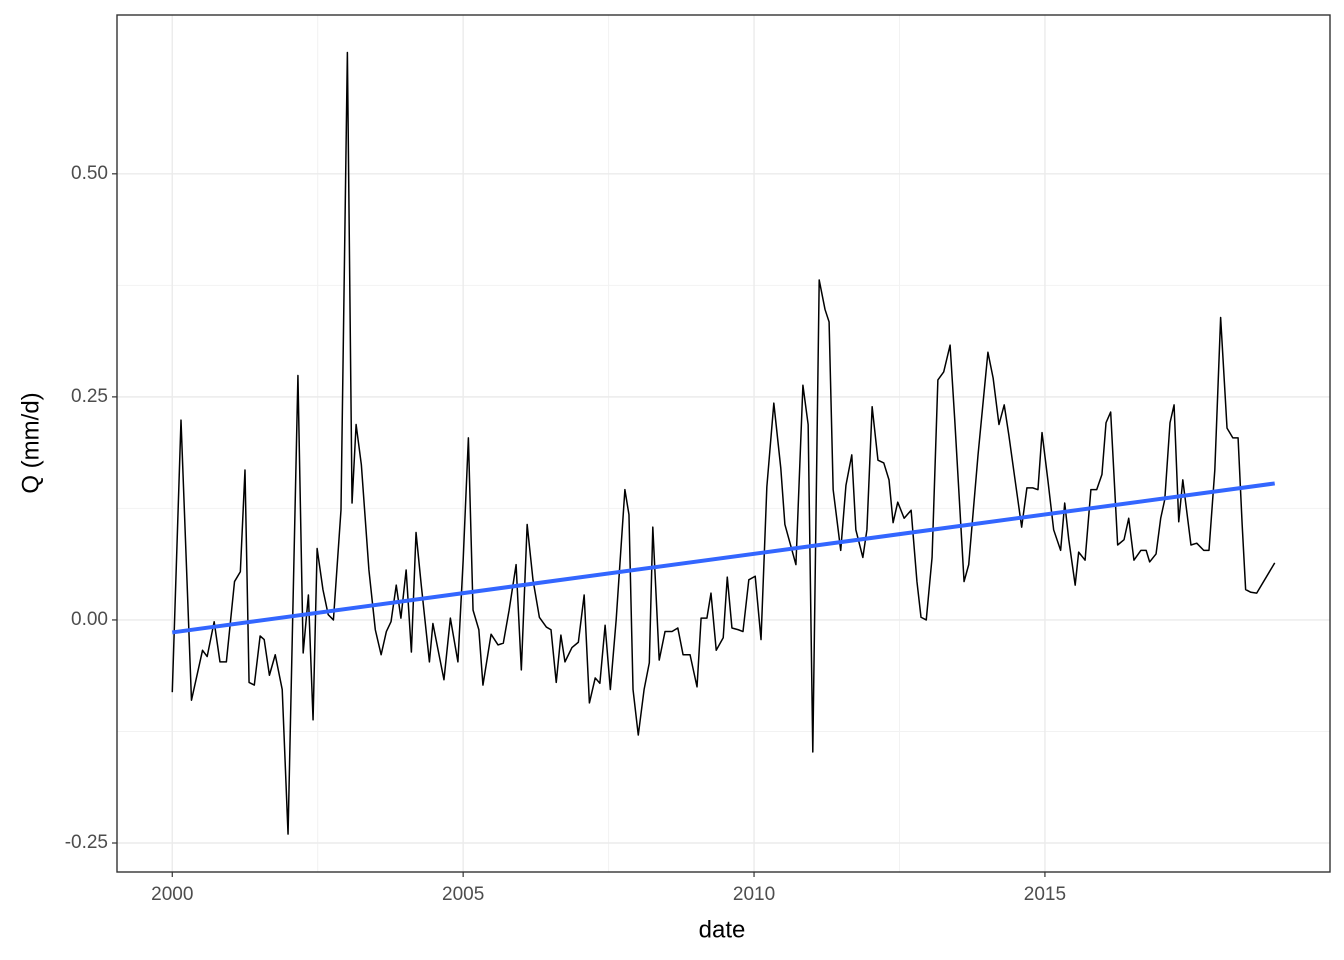 Image resolution: width=1344 pixels, height=960 pixels. What do you see at coordinates (723, 558) in the screenshot?
I see `trend-line` at bounding box center [723, 558].